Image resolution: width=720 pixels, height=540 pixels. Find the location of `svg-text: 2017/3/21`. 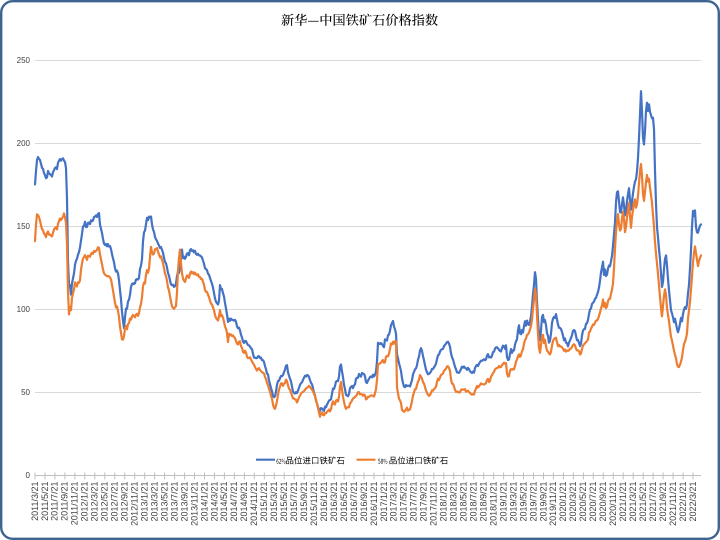

svg-text: 2017/3/21 is located at coordinates (394, 502).